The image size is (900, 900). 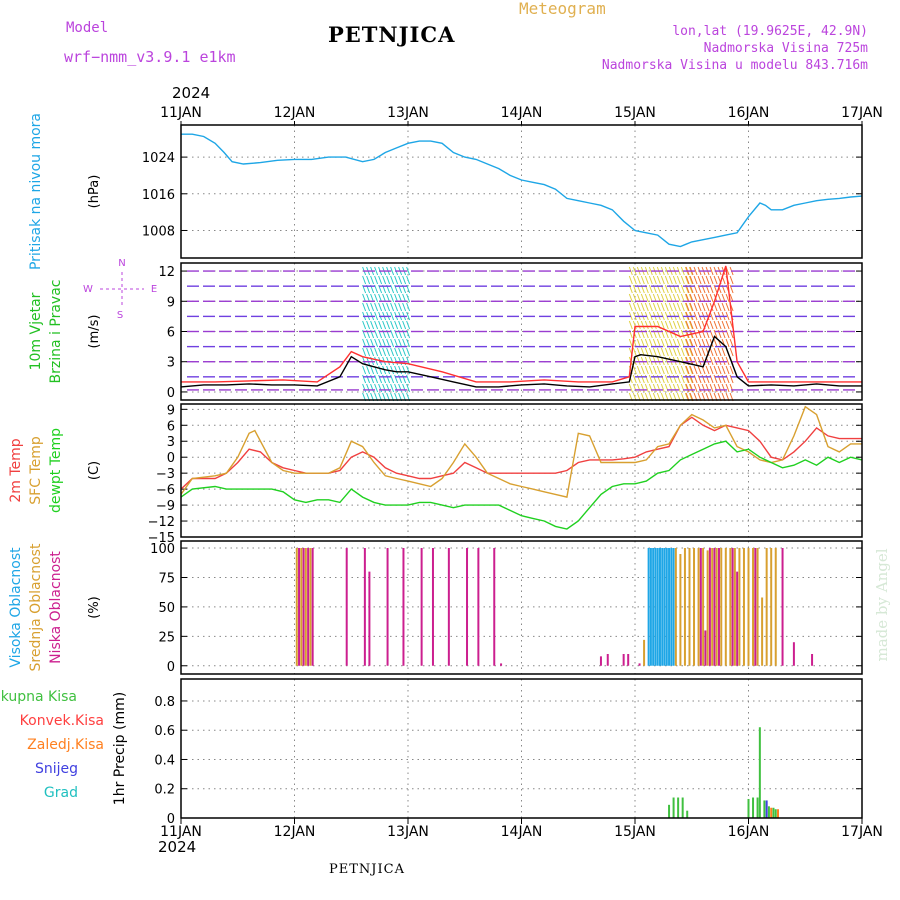 What do you see at coordinates (521, 451) in the screenshot?
I see `series-sfc_temp` at bounding box center [521, 451].